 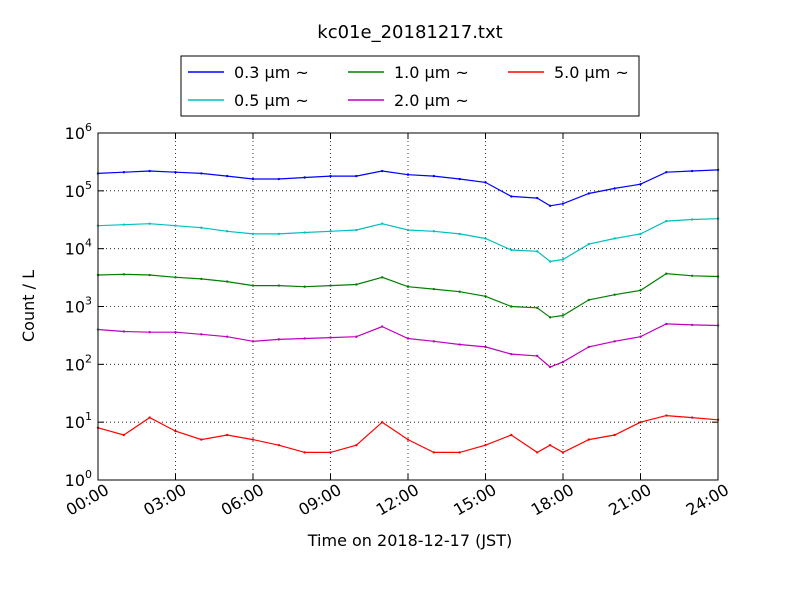 What do you see at coordinates (552, 500) in the screenshot?
I see `x-tick-label: 18:00` at bounding box center [552, 500].